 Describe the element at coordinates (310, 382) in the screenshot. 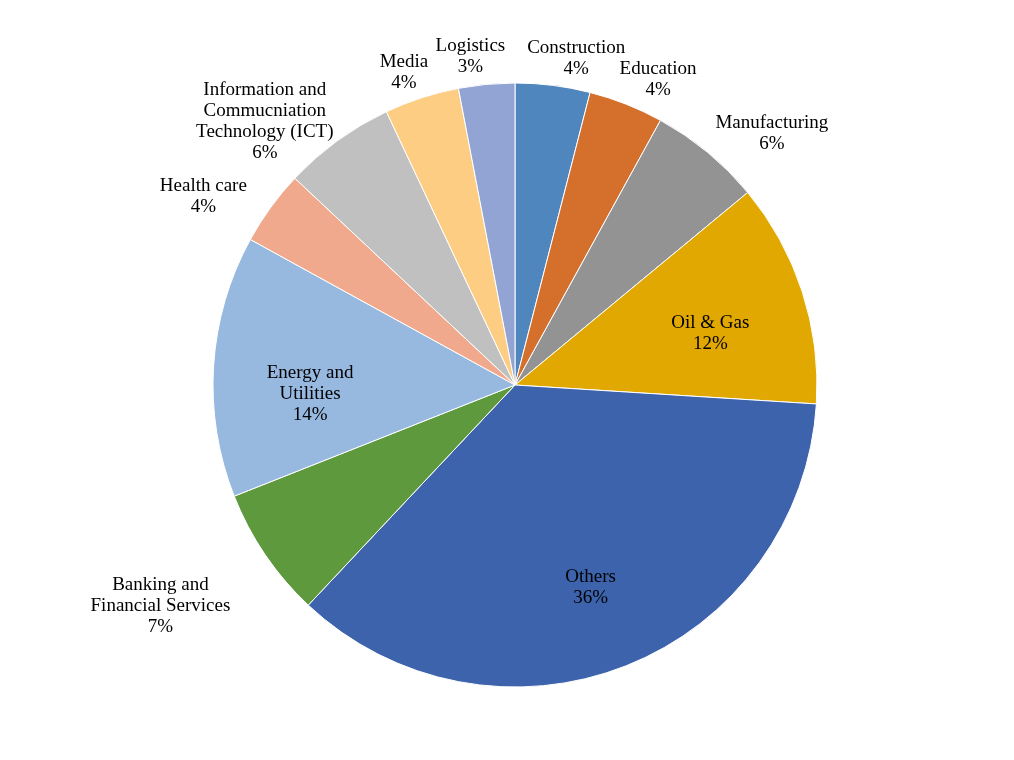

I see `slice-label: Energy and Utilities` at that location.